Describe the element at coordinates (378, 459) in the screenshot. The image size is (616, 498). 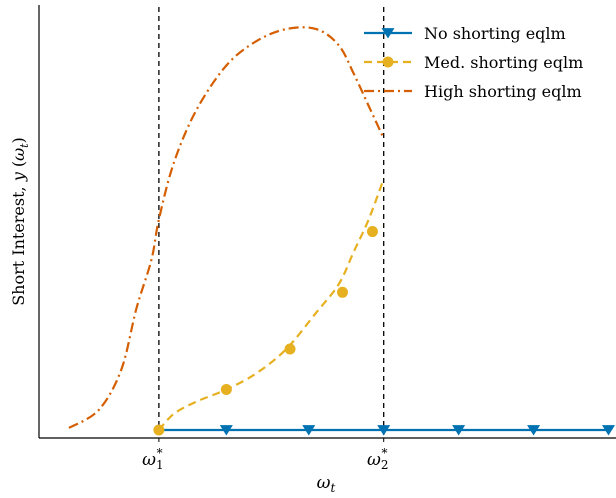
I see `x-tick-label-2: ω2*` at that location.